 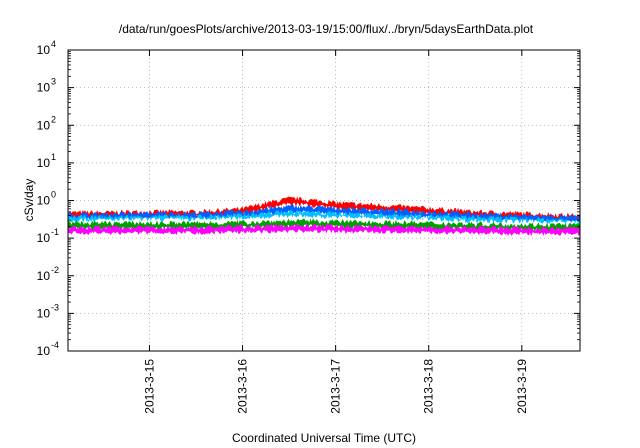 I want to click on x-tick-label: 2013-3-16, so click(x=243, y=386).